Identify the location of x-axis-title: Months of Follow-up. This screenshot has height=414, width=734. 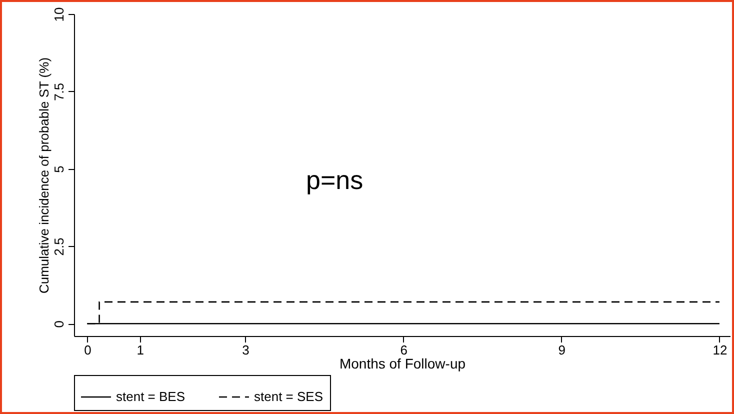
(402, 364).